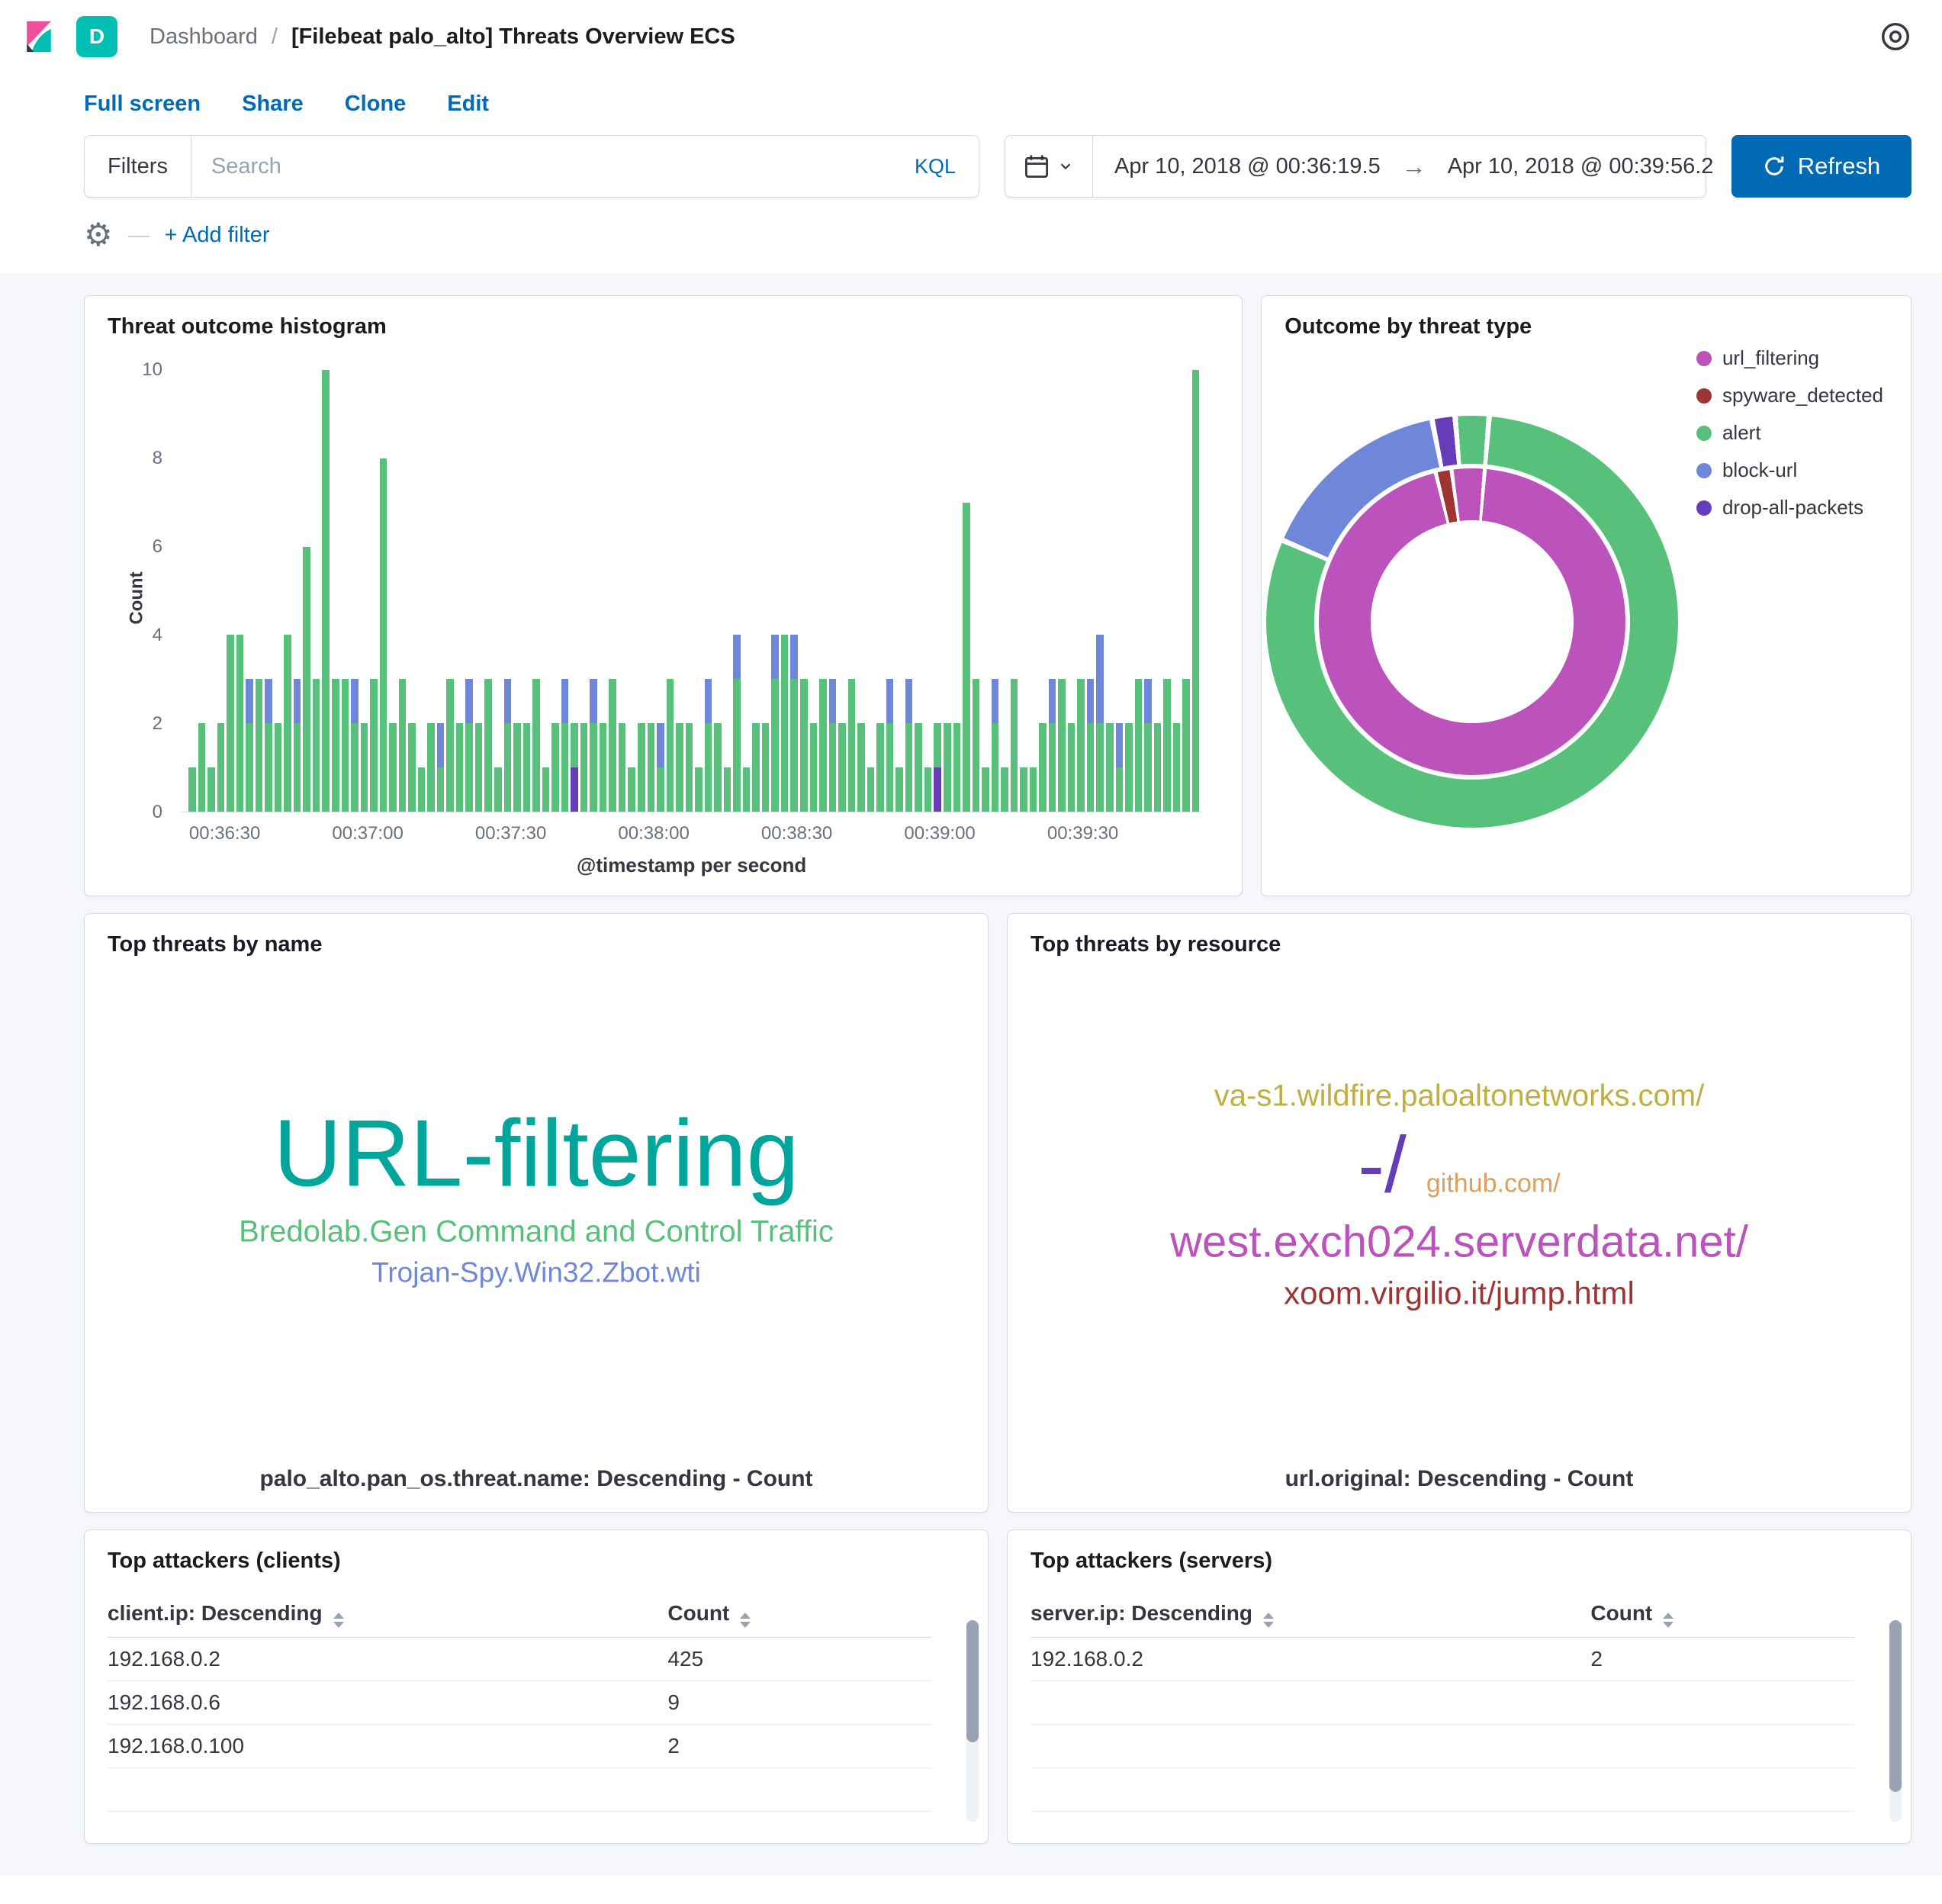  Describe the element at coordinates (1789, 395) in the screenshot. I see `legend-item-spyware-detected: spyware_detected` at that location.